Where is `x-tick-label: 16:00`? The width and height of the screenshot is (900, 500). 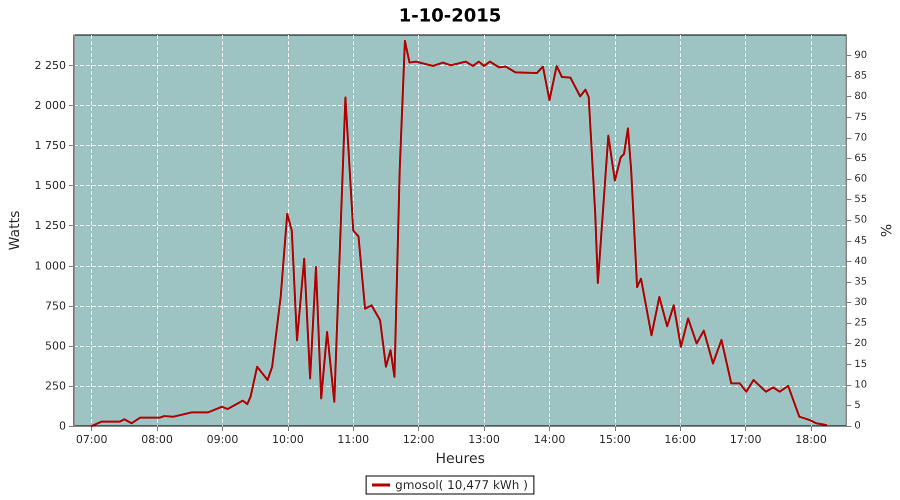 x-tick-label: 16:00 is located at coordinates (680, 439).